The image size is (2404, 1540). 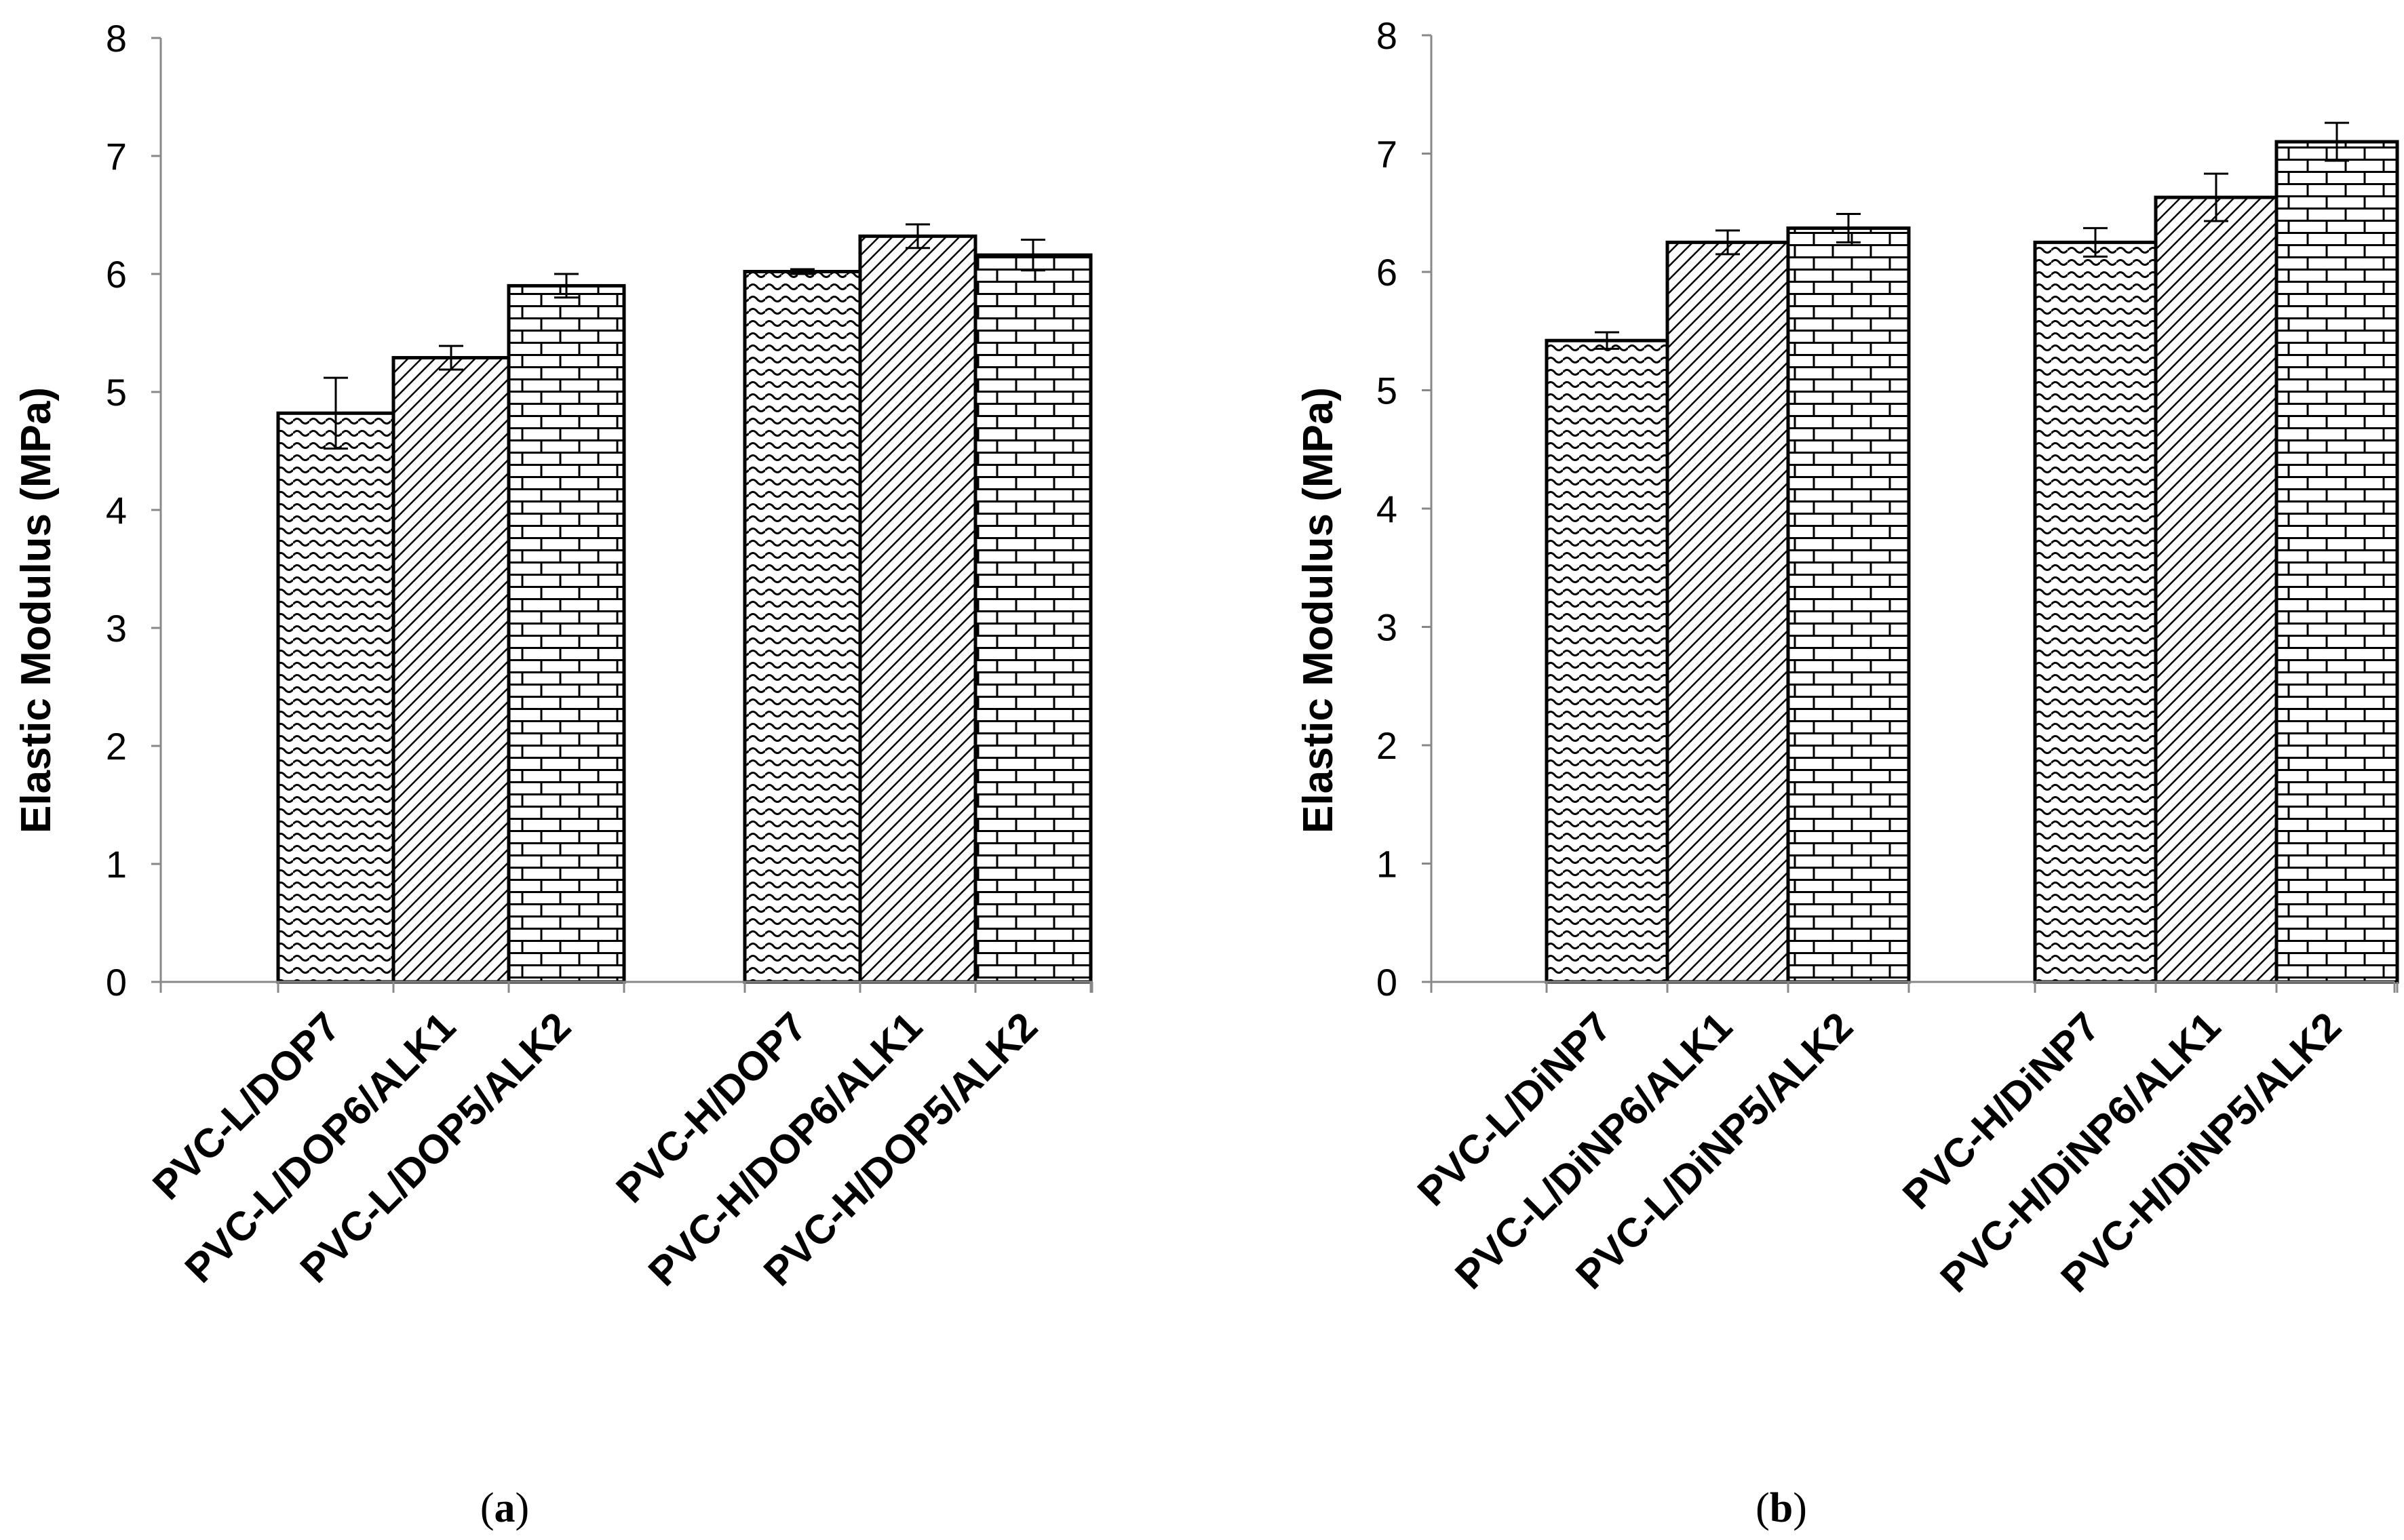 What do you see at coordinates (1781, 1508) in the screenshot?
I see `panel-label-b: (b)` at bounding box center [1781, 1508].